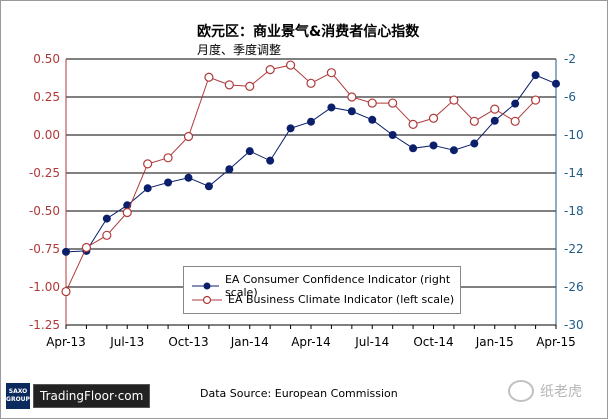  I want to click on x-tick-label: Apr-13, so click(66, 342).